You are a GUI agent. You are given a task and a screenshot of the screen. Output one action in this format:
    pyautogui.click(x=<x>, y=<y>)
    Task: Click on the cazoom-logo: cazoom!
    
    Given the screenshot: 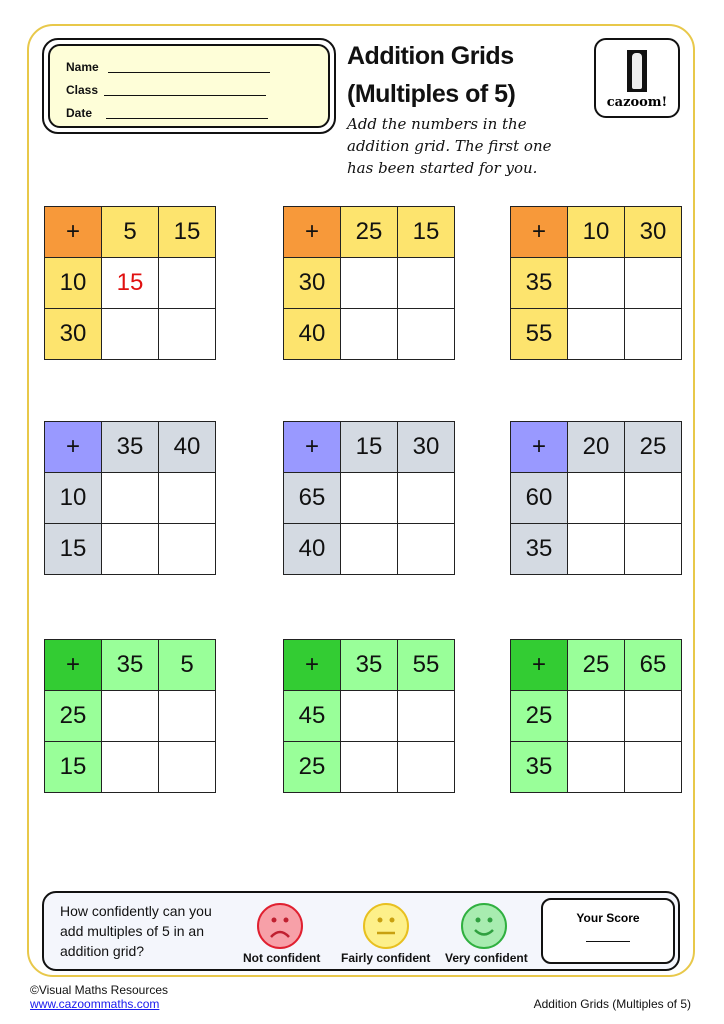 What is the action you would take?
    pyautogui.click(x=637, y=78)
    